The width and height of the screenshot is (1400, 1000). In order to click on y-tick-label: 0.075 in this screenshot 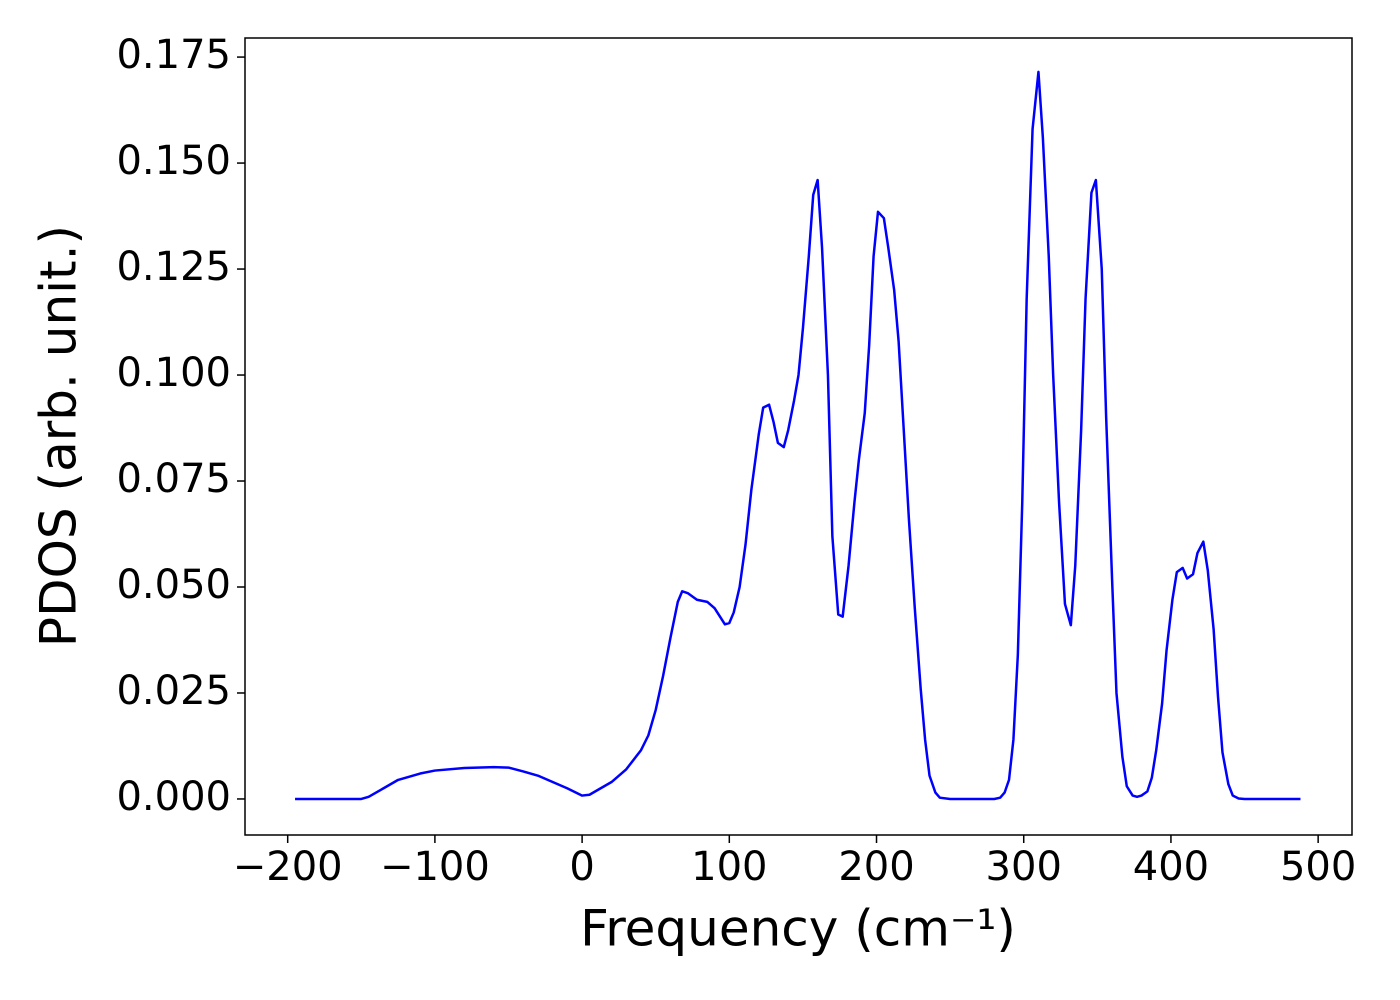, I will do `click(173, 479)`.